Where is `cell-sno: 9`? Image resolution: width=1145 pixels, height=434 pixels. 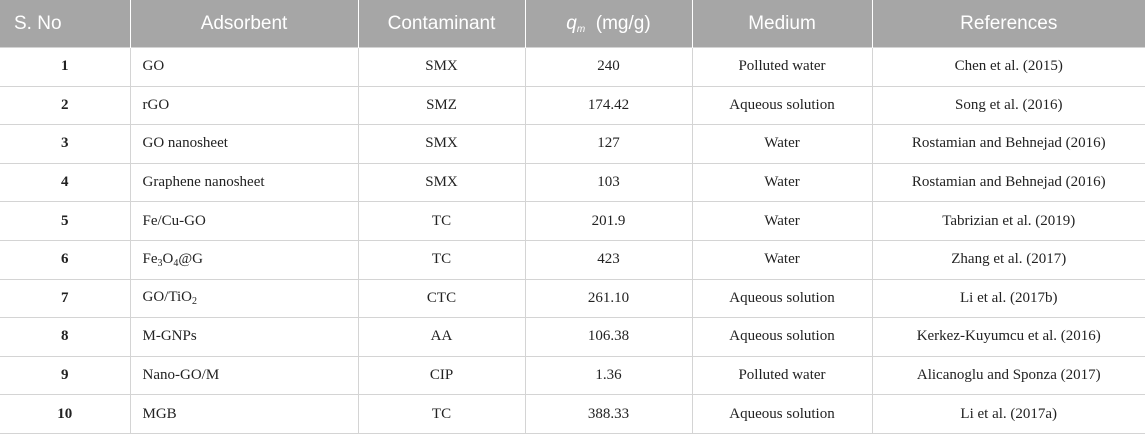 cell-sno: 9 is located at coordinates (65, 375).